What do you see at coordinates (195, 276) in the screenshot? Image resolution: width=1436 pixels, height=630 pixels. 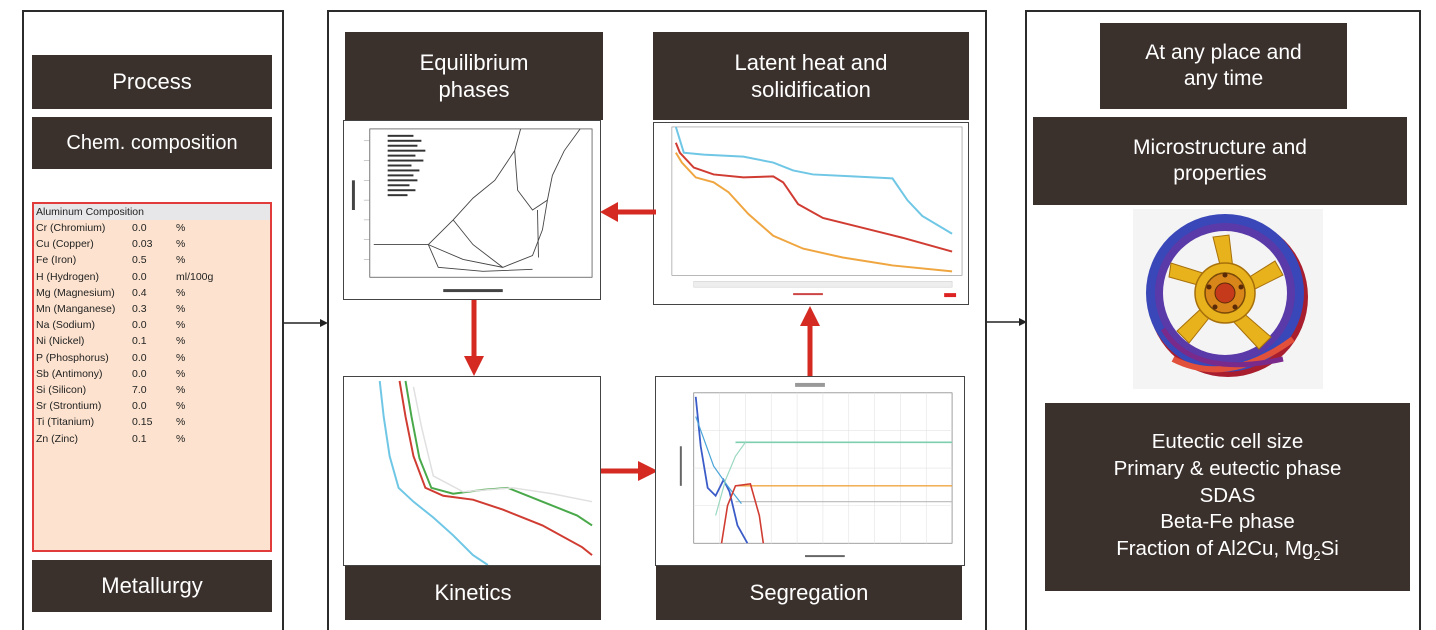 I see `composition-unit: ml/100g` at bounding box center [195, 276].